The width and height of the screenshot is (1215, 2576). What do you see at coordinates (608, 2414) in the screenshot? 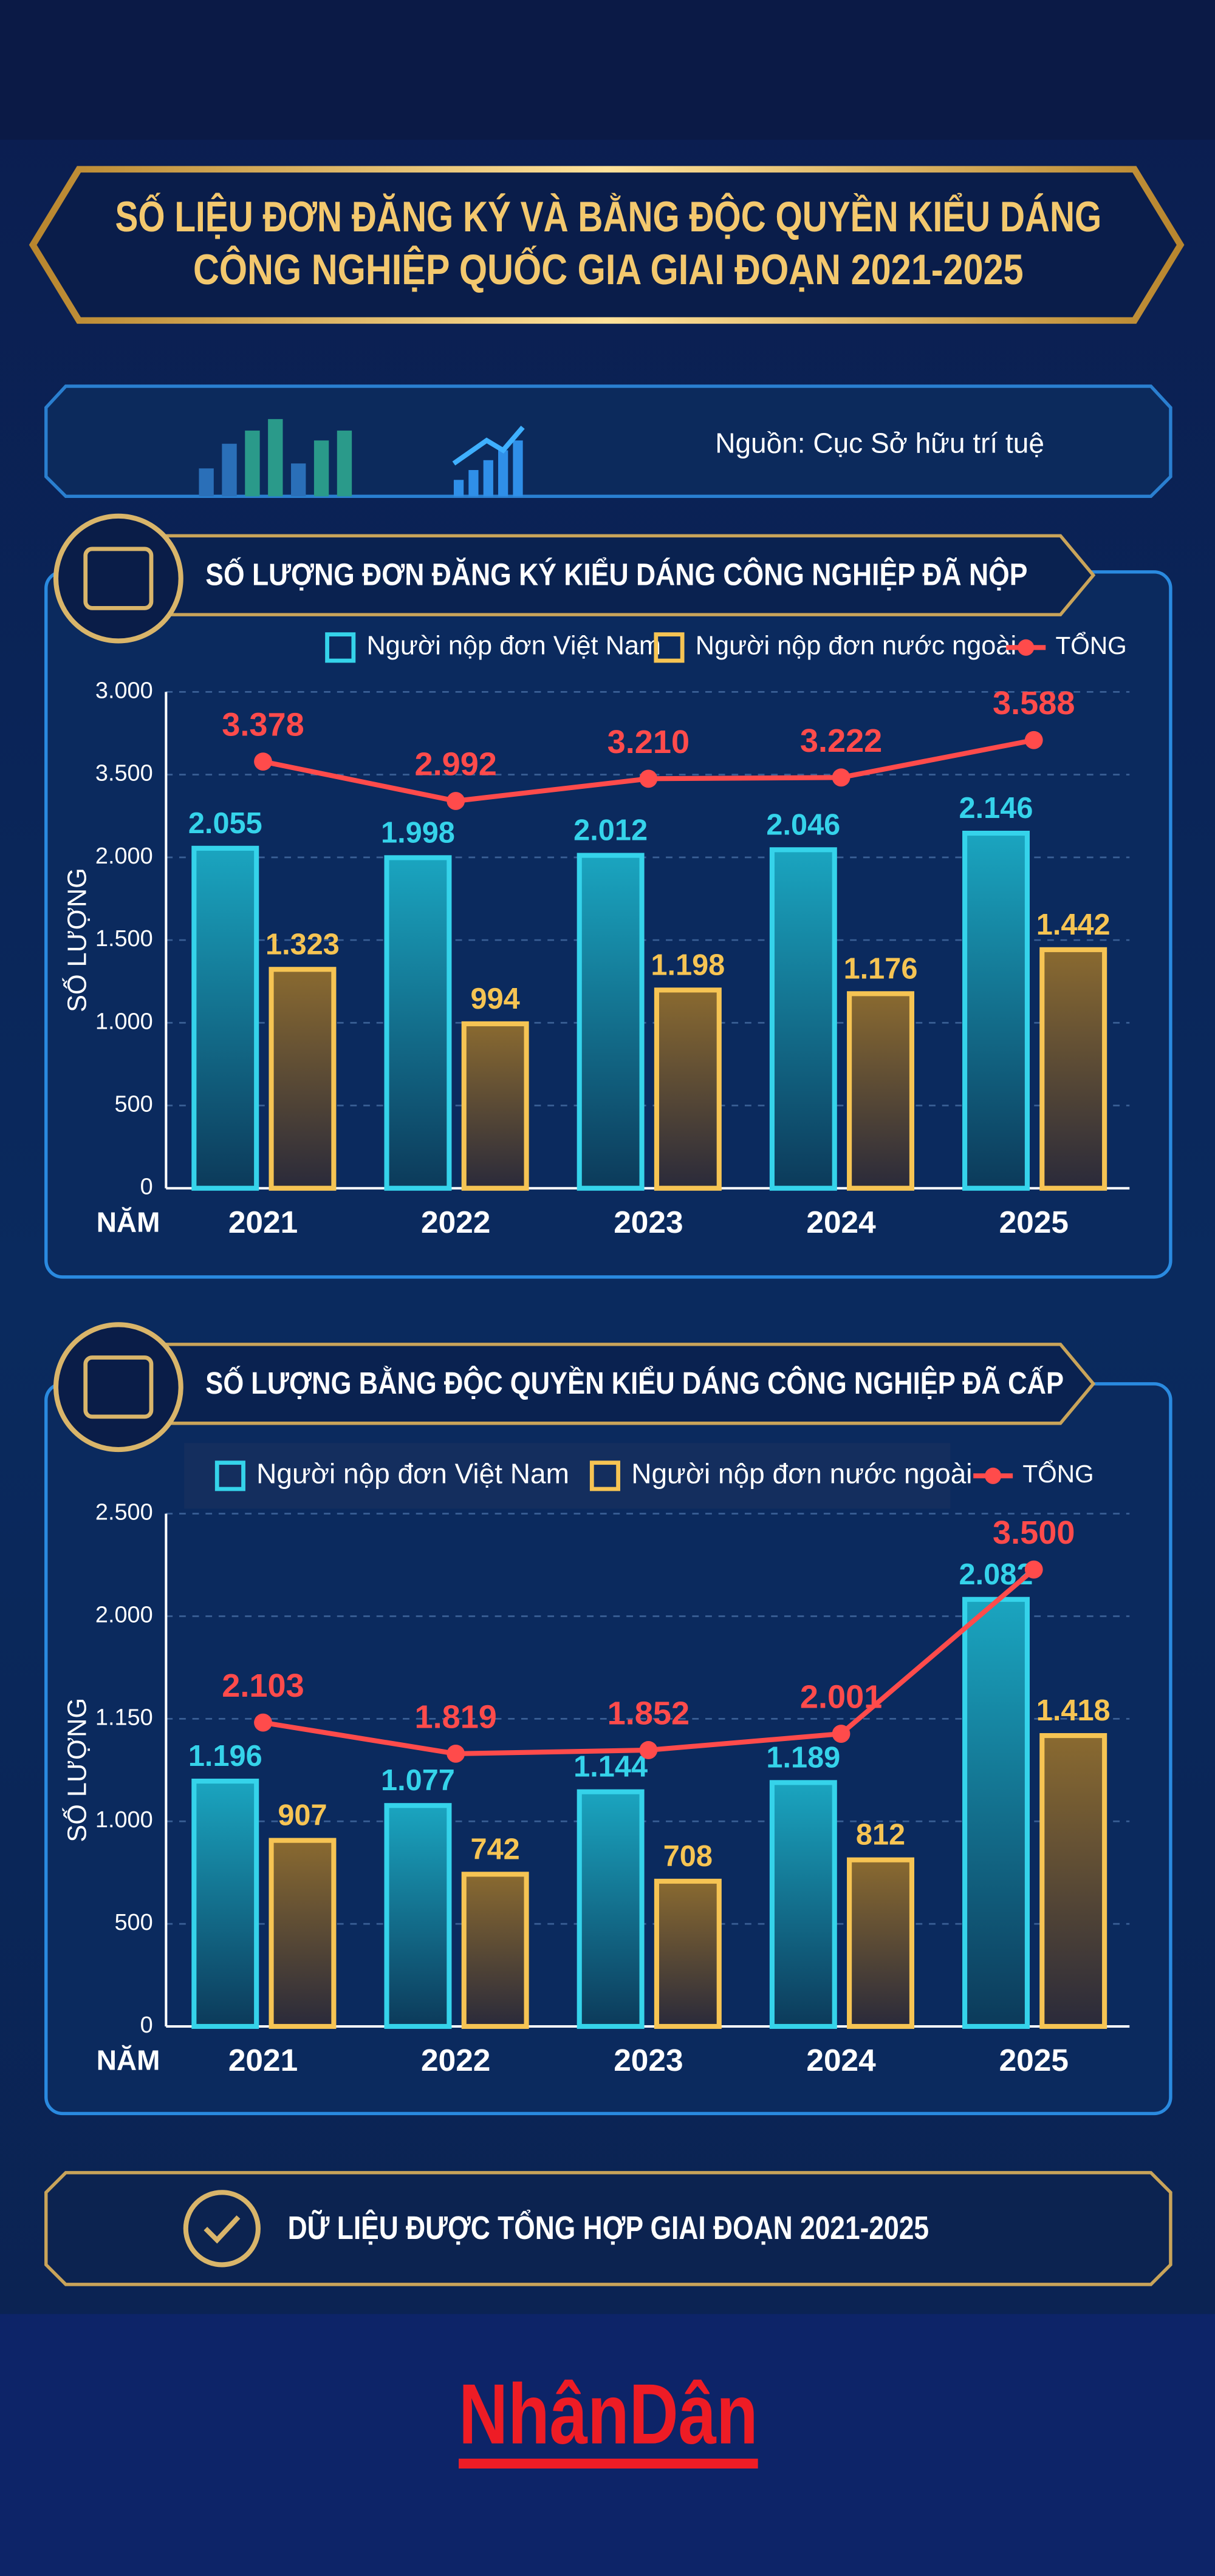
I see `logo: NhânDân` at bounding box center [608, 2414].